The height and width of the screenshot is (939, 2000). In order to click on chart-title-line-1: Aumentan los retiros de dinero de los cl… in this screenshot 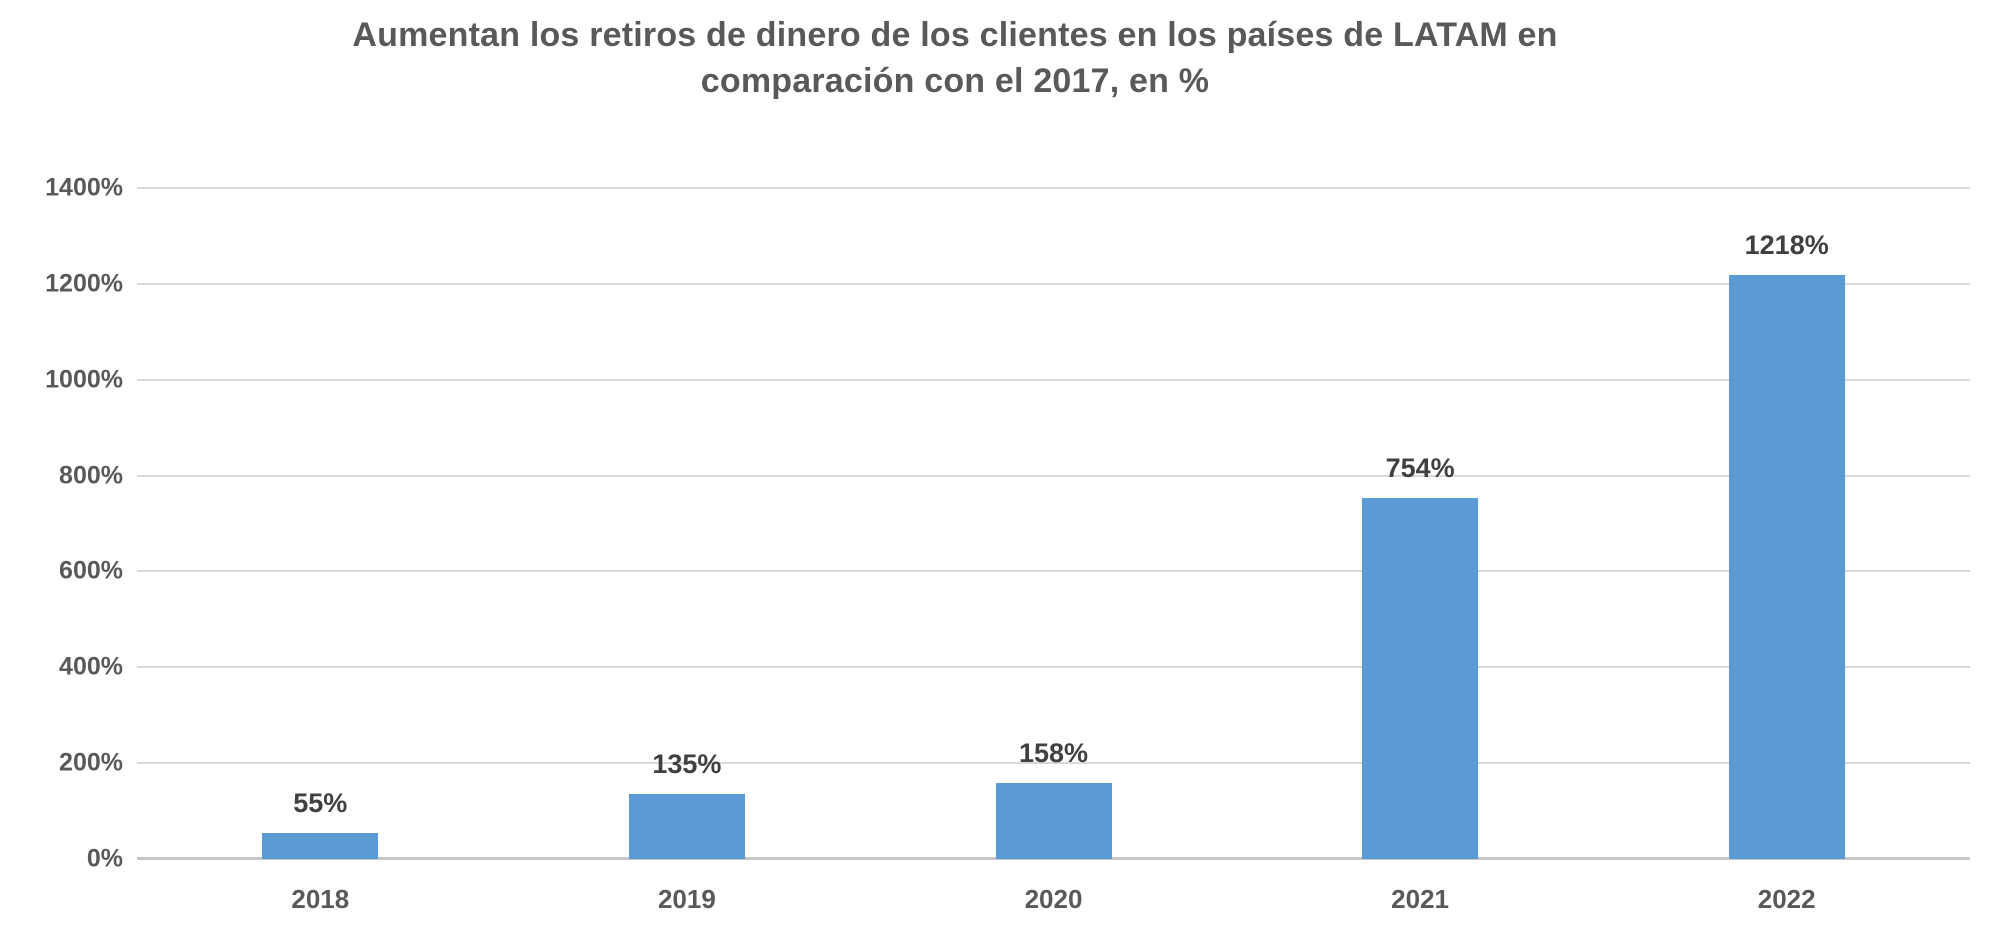, I will do `click(955, 35)`.